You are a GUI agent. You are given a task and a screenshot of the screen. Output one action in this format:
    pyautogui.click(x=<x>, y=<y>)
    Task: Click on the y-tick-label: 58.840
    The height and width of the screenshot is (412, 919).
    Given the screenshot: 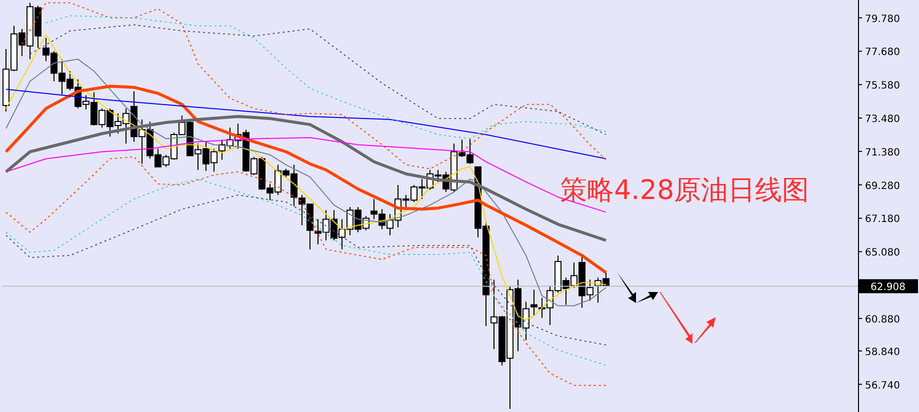 What is the action you would take?
    pyautogui.click(x=882, y=352)
    